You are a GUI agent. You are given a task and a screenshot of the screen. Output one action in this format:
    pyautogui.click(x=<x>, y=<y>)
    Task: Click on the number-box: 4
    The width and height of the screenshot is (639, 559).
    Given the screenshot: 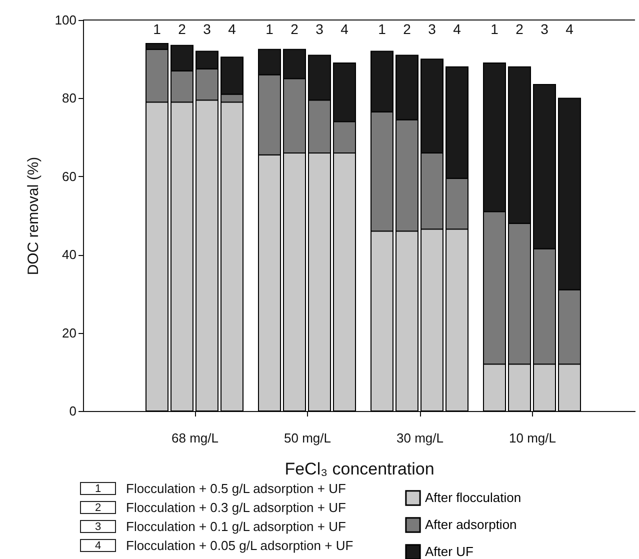 What is the action you would take?
    pyautogui.click(x=98, y=545)
    